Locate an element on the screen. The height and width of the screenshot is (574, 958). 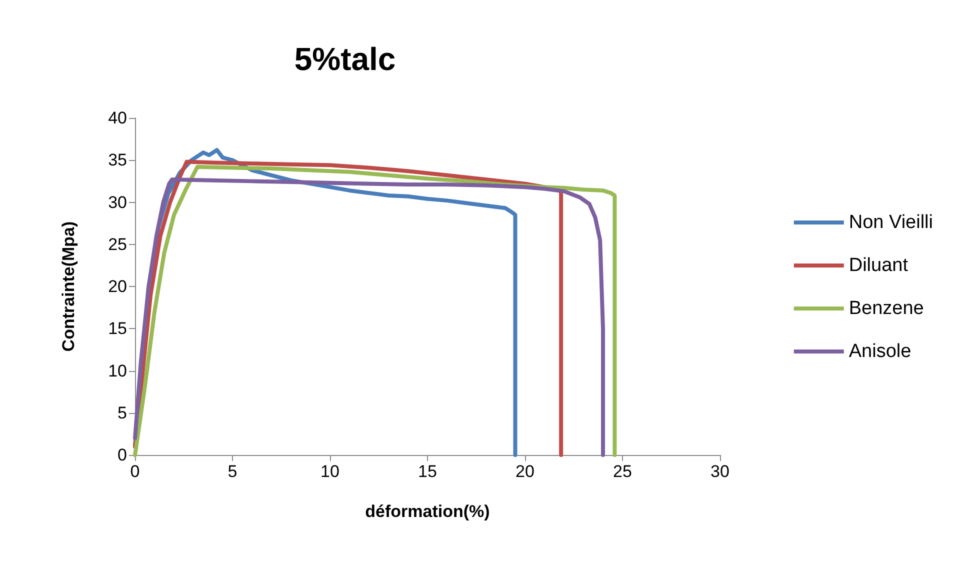
x-tick-label: 30 is located at coordinates (720, 471).